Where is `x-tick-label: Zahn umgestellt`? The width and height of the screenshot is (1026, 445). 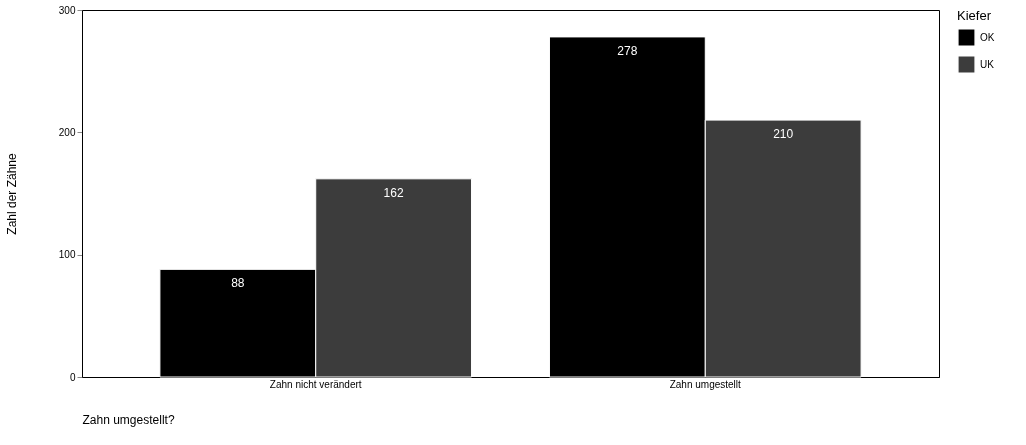 x-tick-label: Zahn umgestellt is located at coordinates (705, 384).